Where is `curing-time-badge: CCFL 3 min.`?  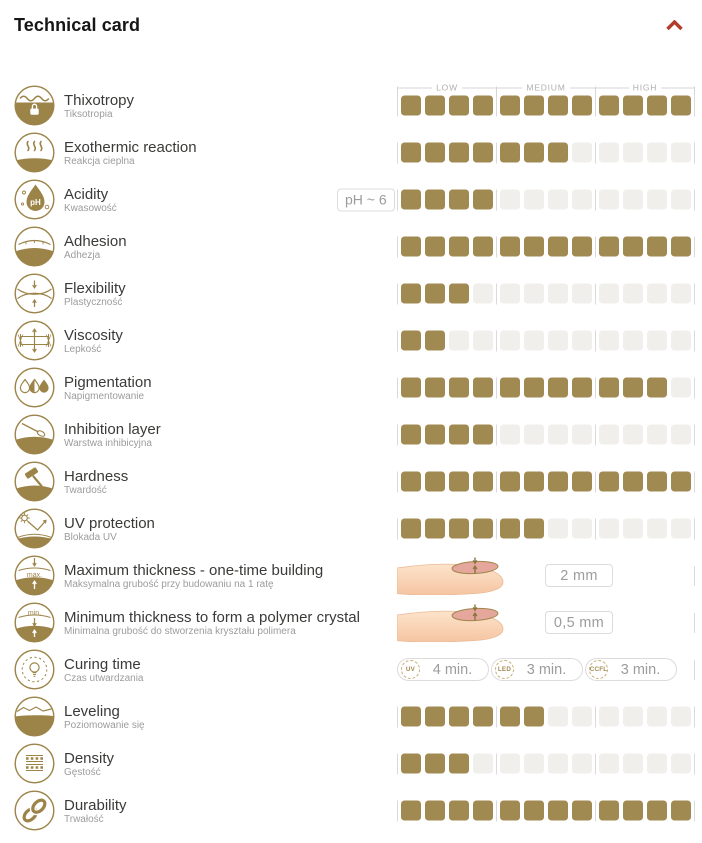
curing-time-badge: CCFL 3 min. is located at coordinates (631, 669).